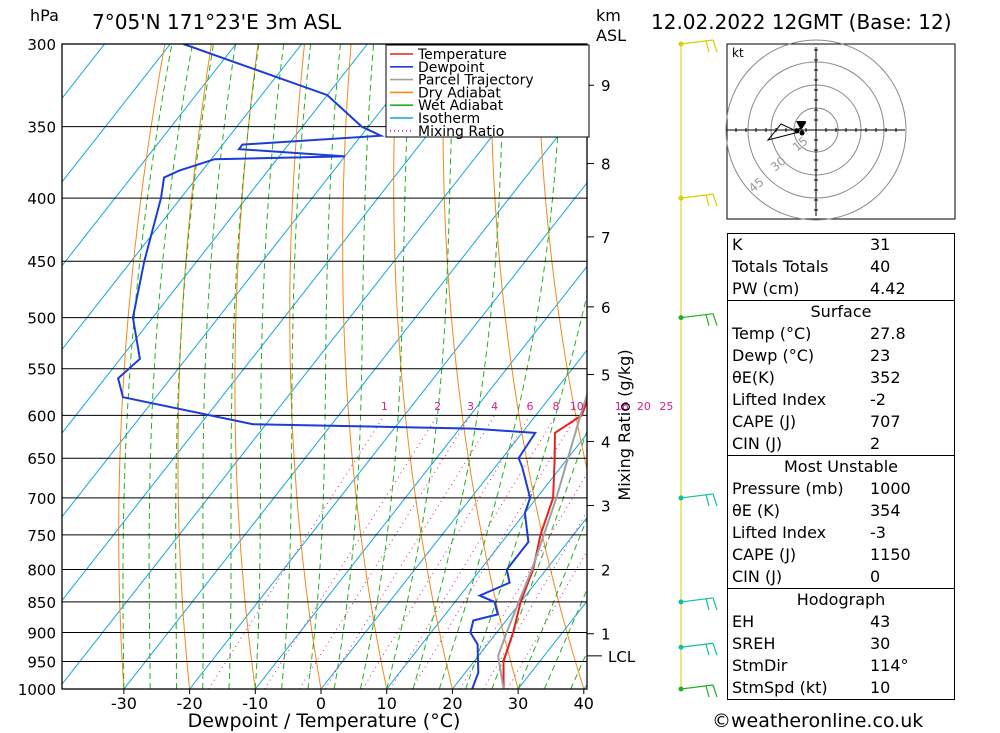  What do you see at coordinates (476, 81) in the screenshot?
I see `legend-entry: Parcel Trajectory` at bounding box center [476, 81].